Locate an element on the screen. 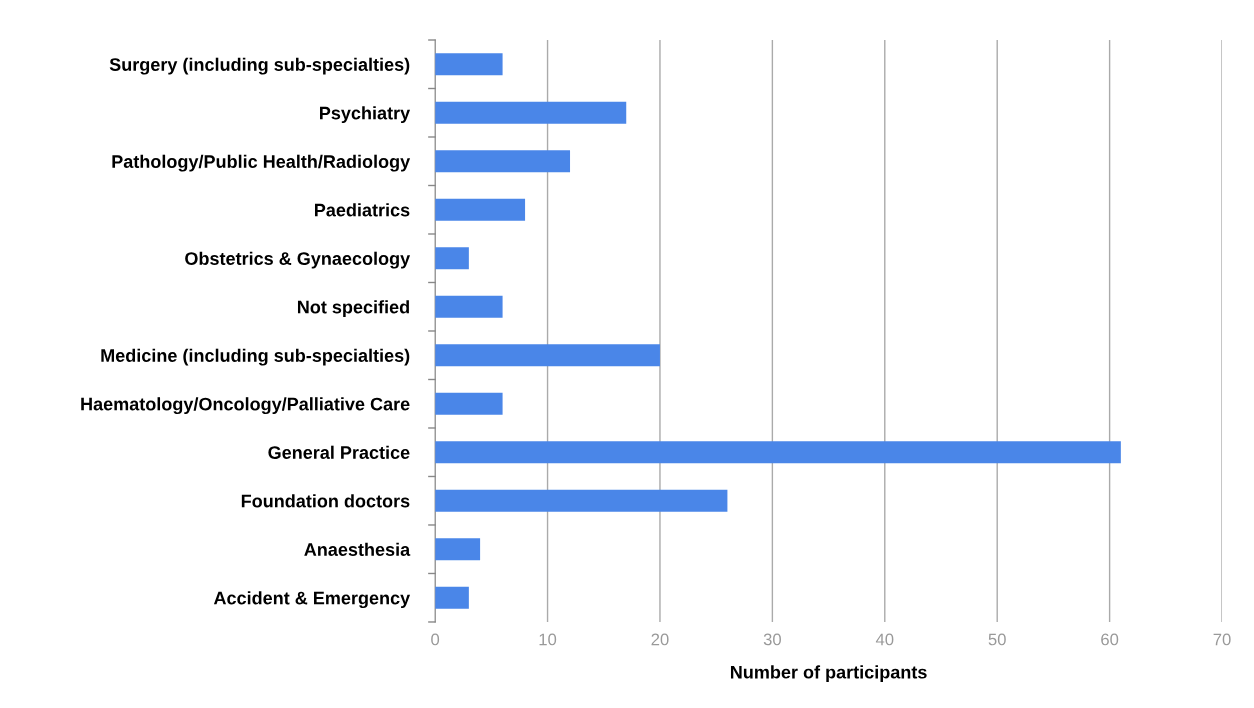  y-tick-label: Pathology/Public Health/Radiology is located at coordinates (261, 163).